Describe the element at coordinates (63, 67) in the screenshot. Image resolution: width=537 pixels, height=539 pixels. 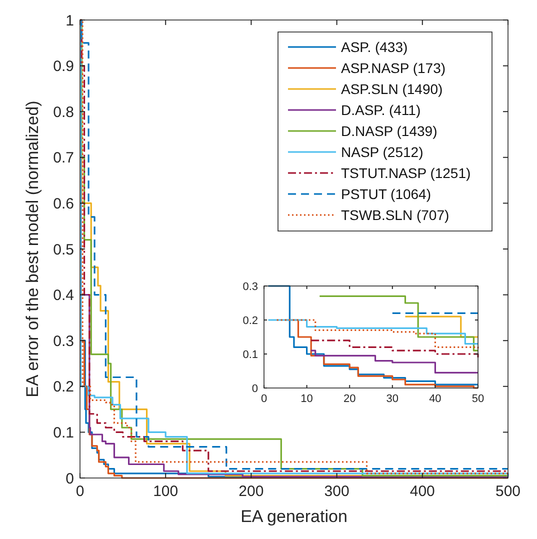
I see `y-tick-label: 0.9` at that location.